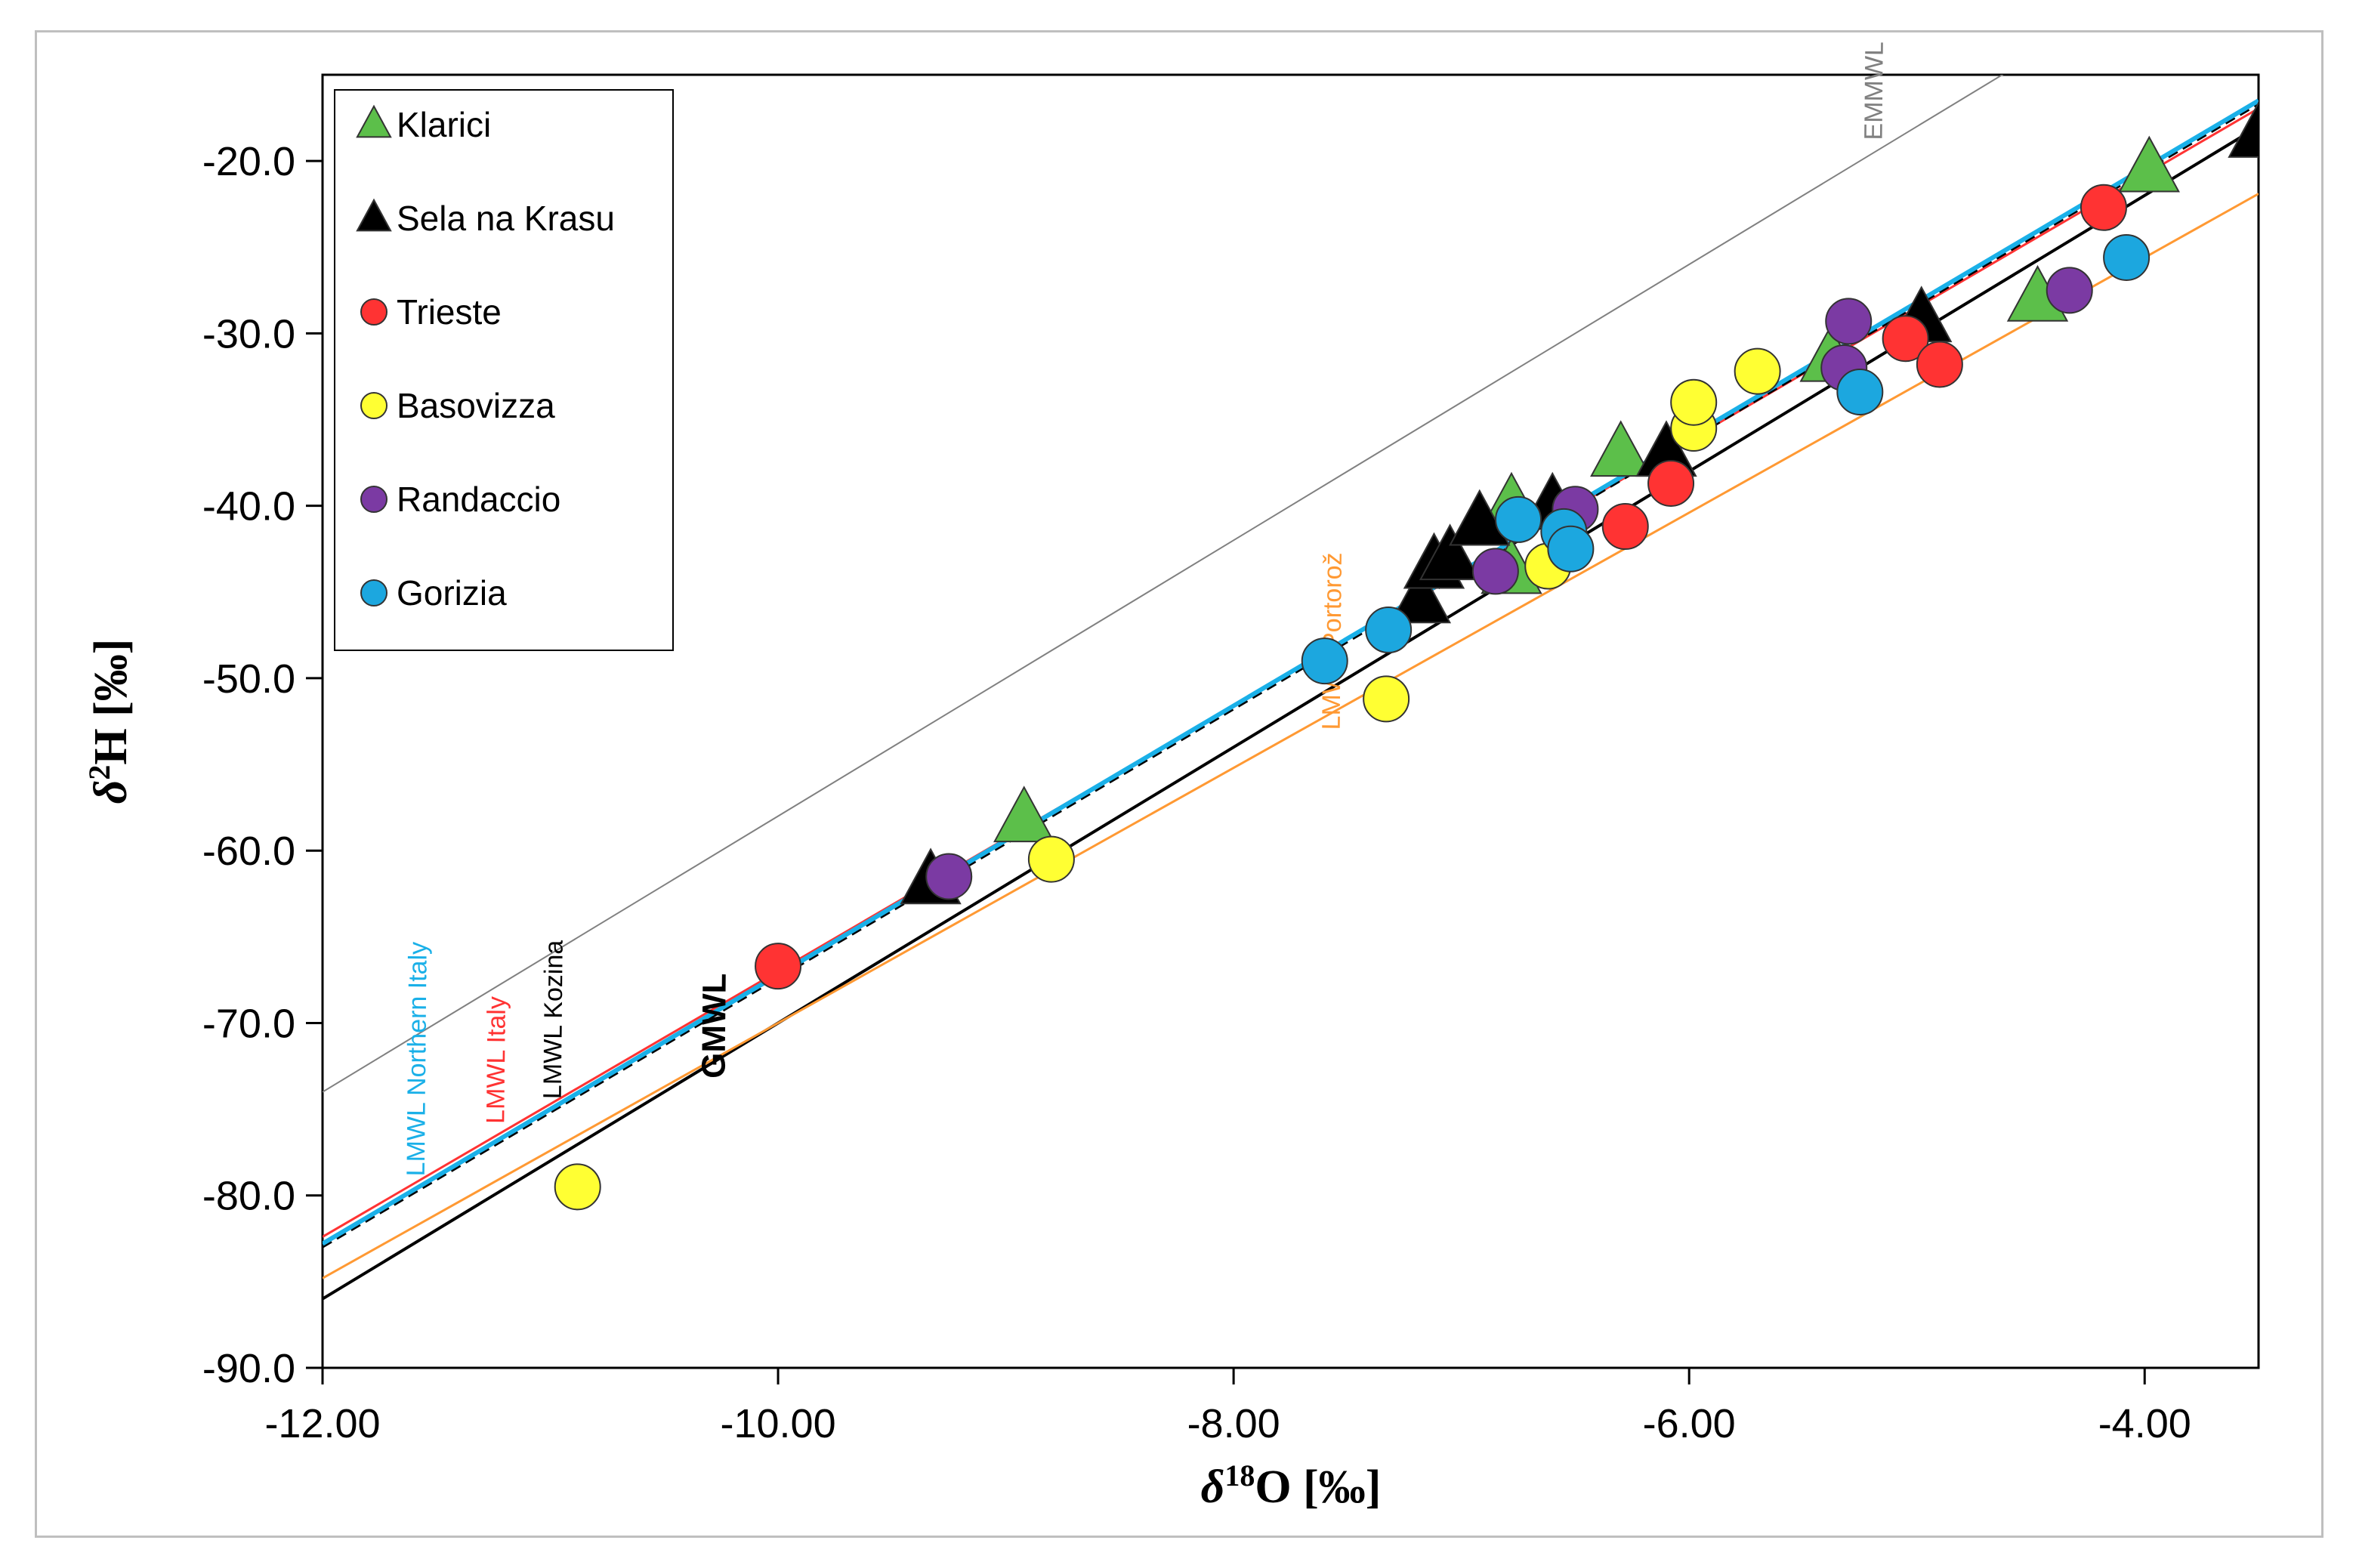 This screenshot has height=1568, width=2359. Describe the element at coordinates (374, 500) in the screenshot. I see `legend-marker-randaccio` at that location.